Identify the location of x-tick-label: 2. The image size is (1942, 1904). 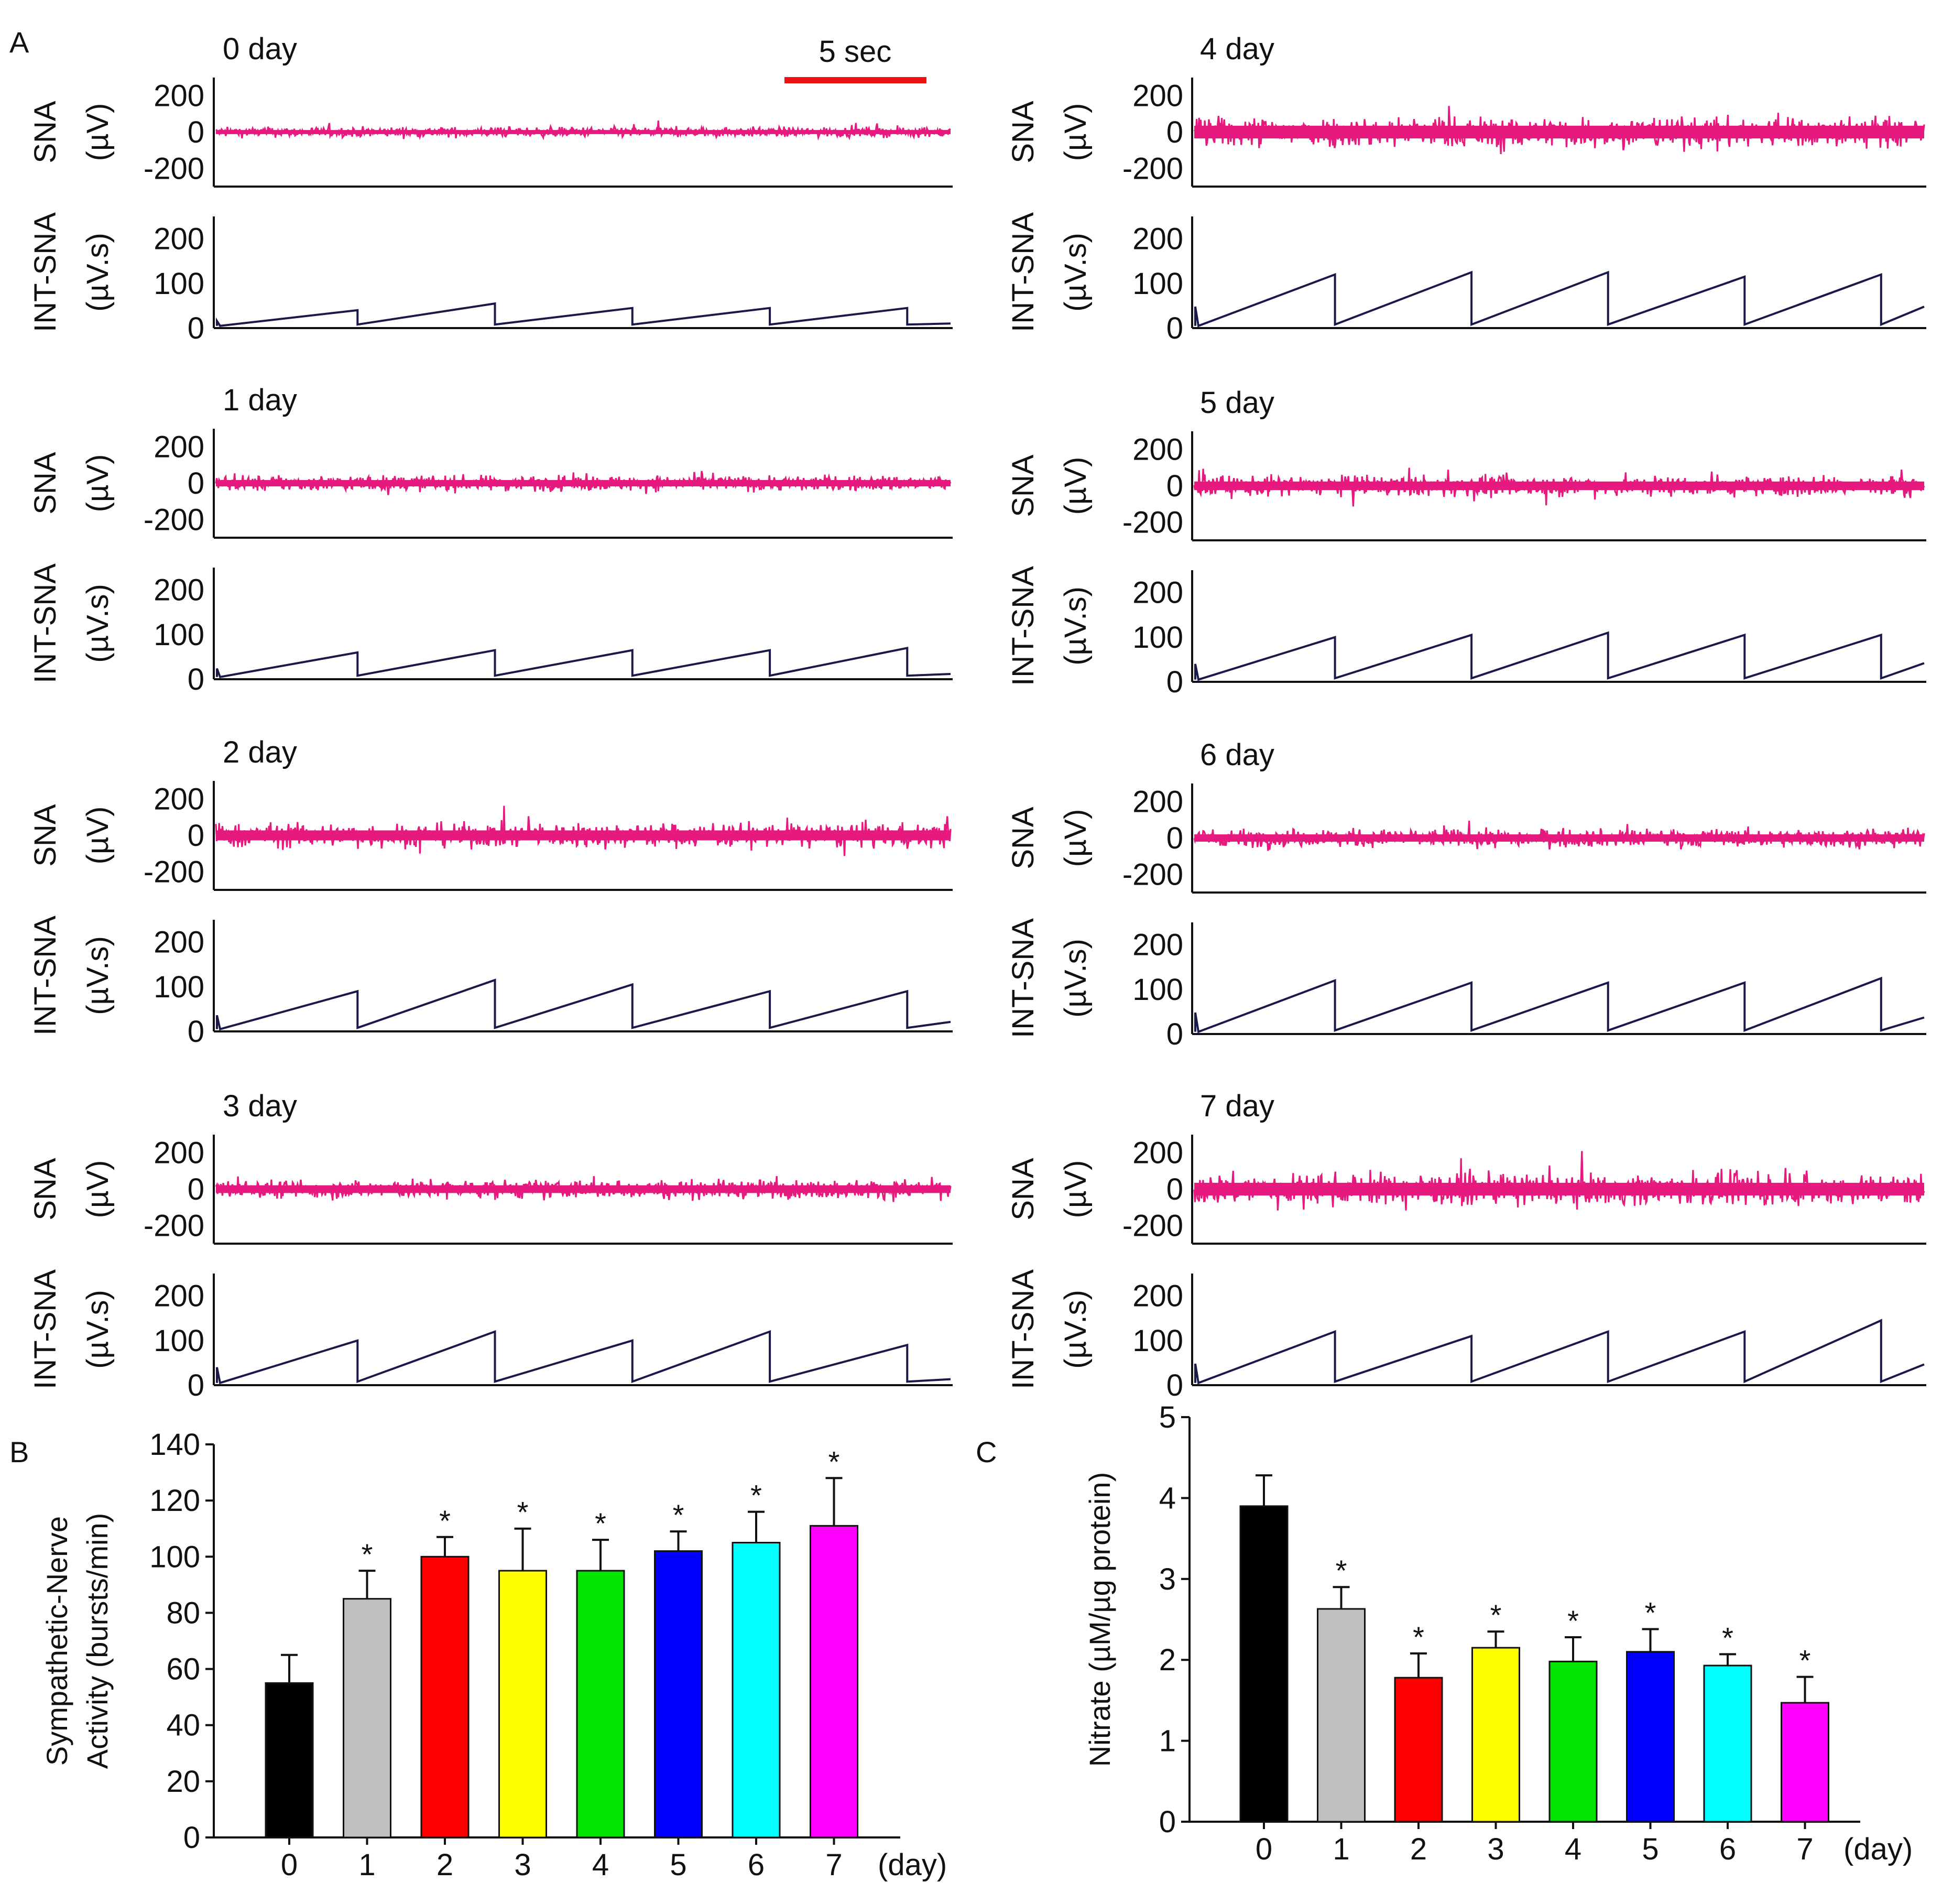
(1418, 1849).